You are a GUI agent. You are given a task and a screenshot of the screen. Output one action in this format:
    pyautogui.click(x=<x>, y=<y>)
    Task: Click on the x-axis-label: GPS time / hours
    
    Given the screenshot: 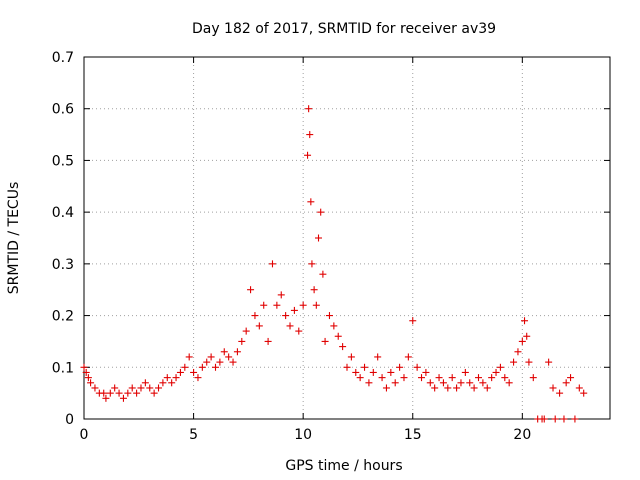 What is the action you would take?
    pyautogui.click(x=343, y=466)
    